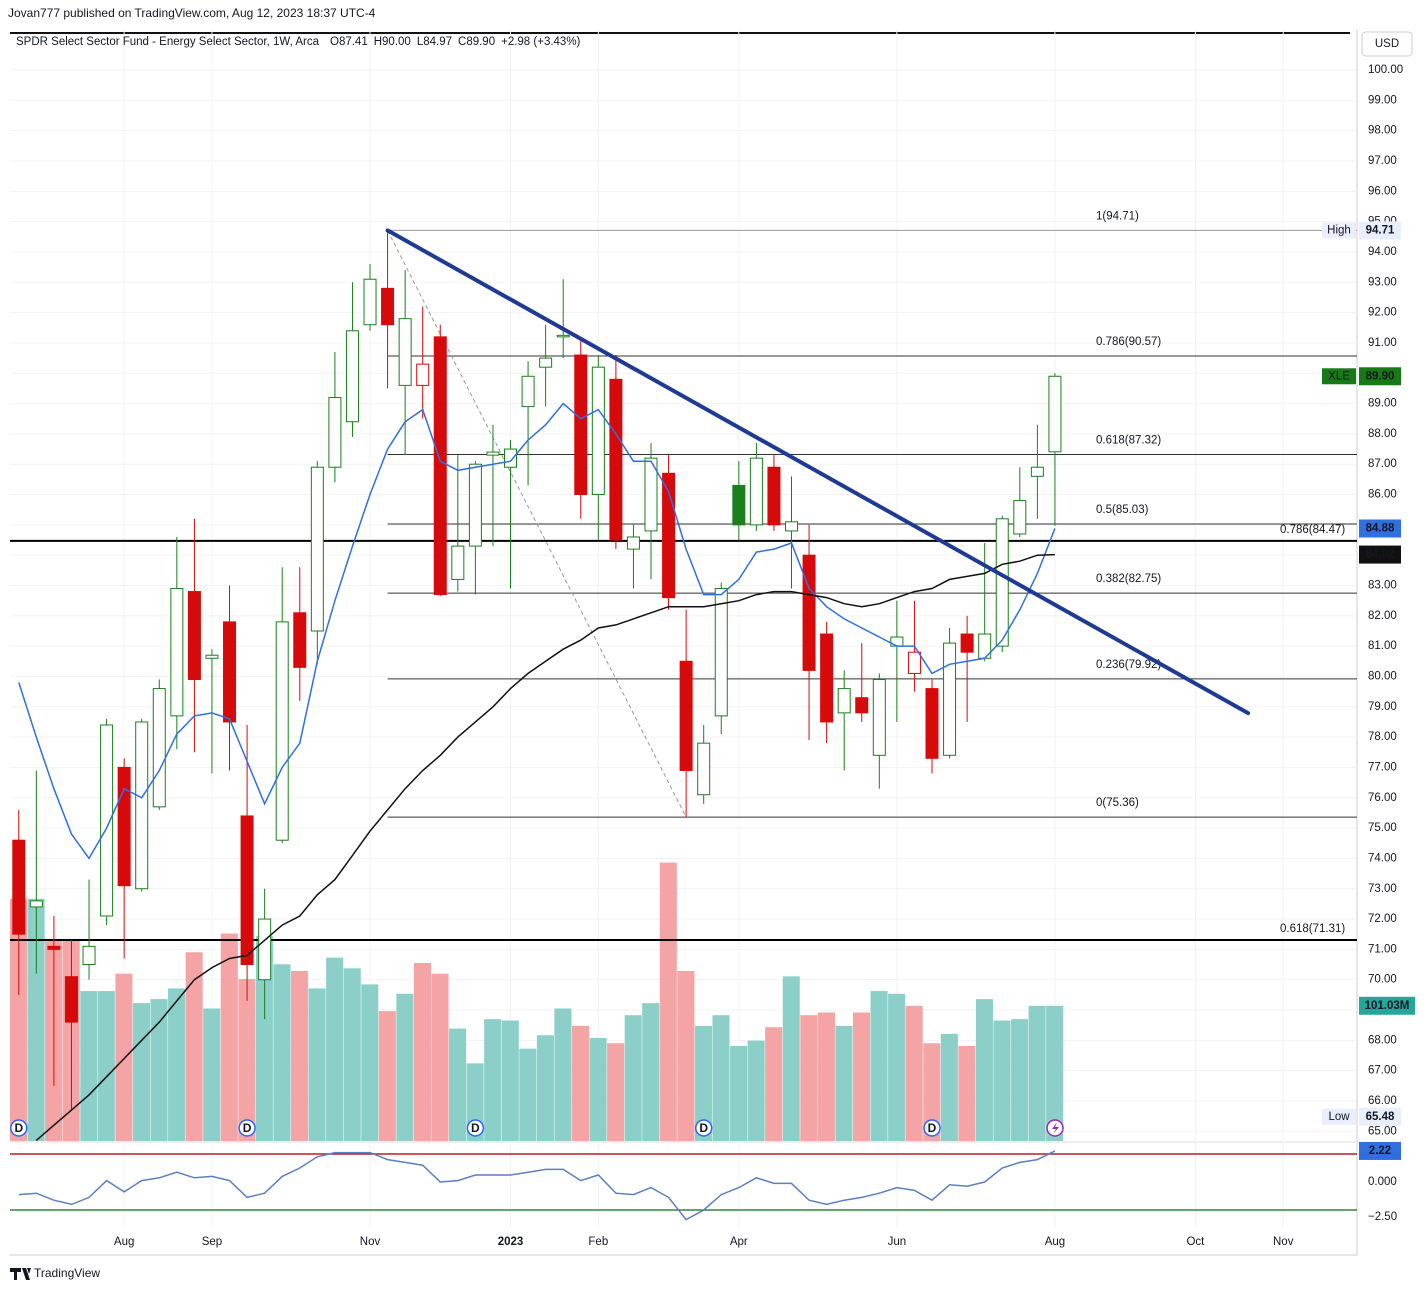  What do you see at coordinates (598, 1242) in the screenshot?
I see `x-tick-label: Feb` at bounding box center [598, 1242].